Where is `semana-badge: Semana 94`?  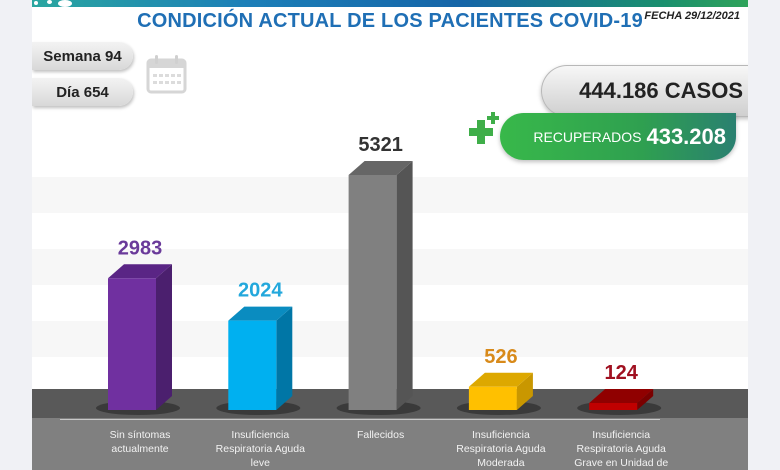
semana-badge: Semana 94 is located at coordinates (82, 56).